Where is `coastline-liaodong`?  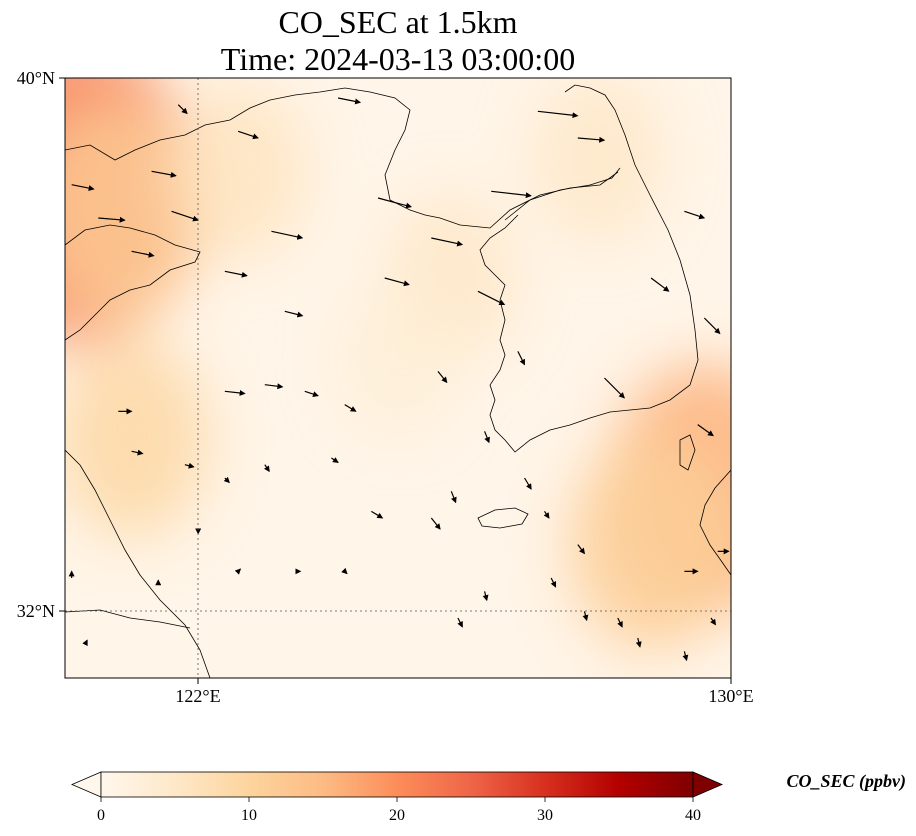
coastline-liaodong is located at coordinates (342, 158).